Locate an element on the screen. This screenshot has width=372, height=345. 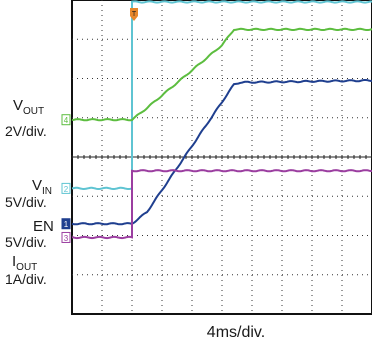
channel-marker-4: 4 is located at coordinates (66, 120).